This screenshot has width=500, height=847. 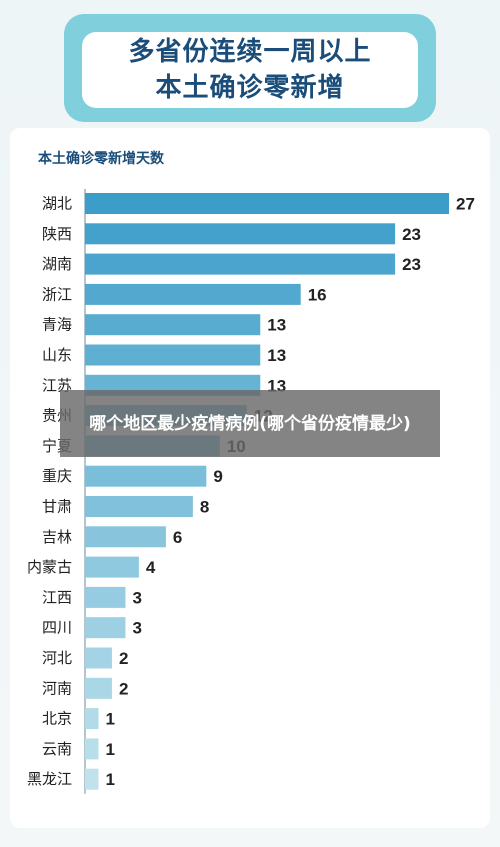 I want to click on category-label-16: 河南, so click(x=57, y=688).